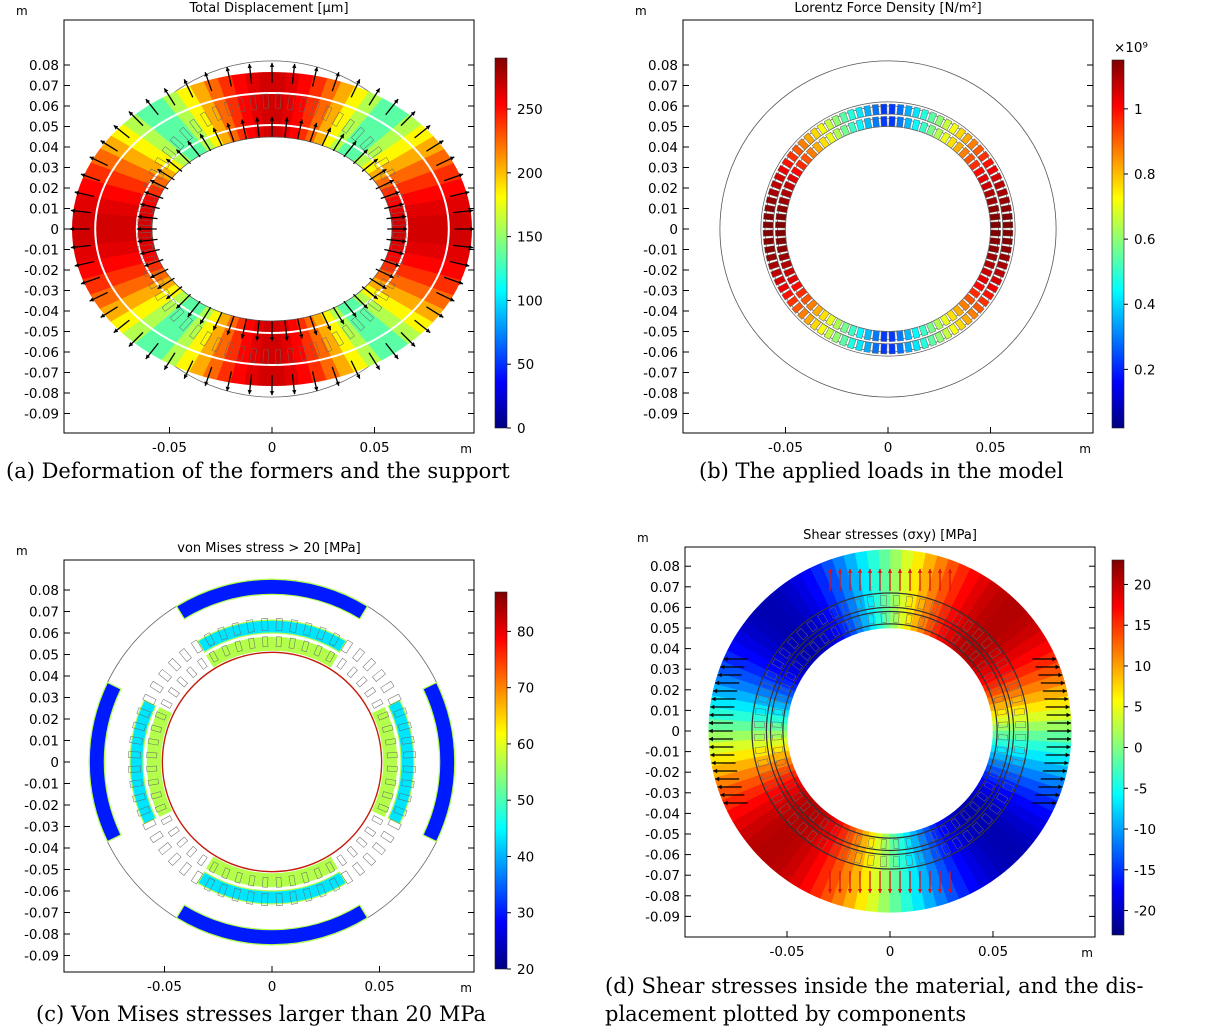 Image resolution: width=1215 pixels, height=1035 pixels. What do you see at coordinates (41, 871) in the screenshot?
I see `c-ytick-label: -0.05` at bounding box center [41, 871].